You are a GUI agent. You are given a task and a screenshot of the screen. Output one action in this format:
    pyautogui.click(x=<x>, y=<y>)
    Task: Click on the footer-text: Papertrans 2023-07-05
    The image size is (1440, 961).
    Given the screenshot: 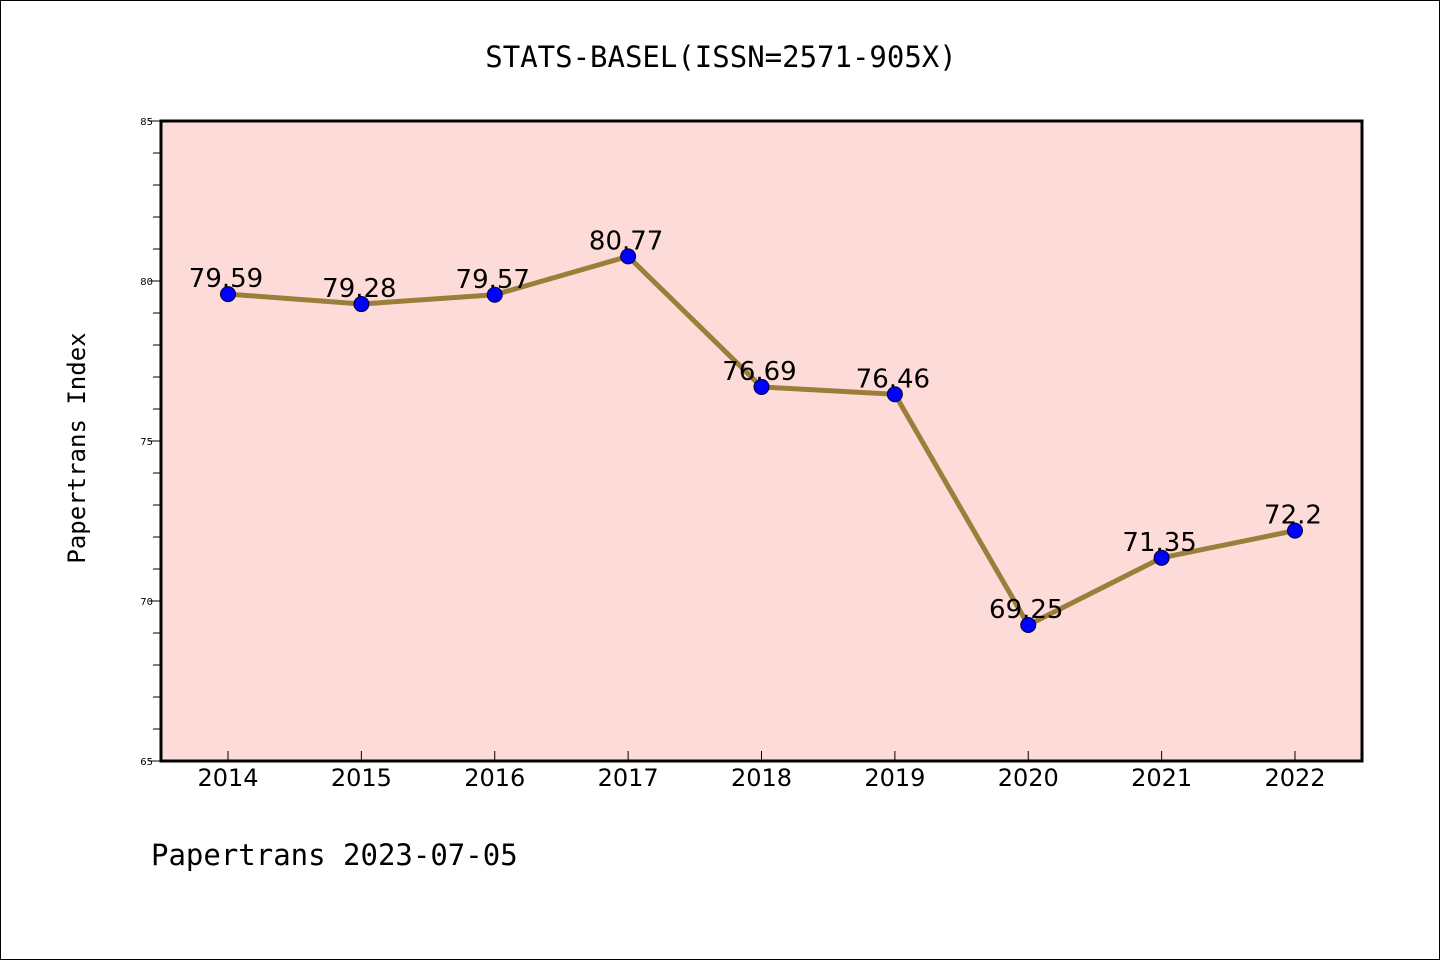 What is the action you would take?
    pyautogui.click(x=334, y=855)
    